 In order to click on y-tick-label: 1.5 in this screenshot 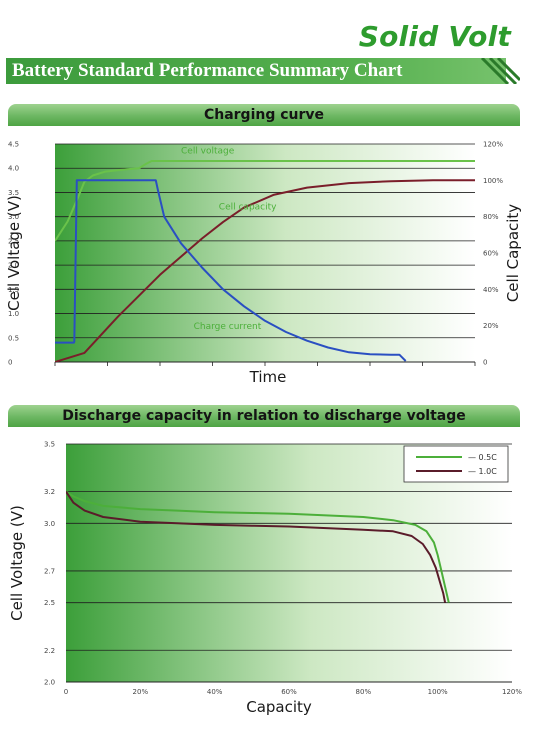, I will do `click(13, 290)`.